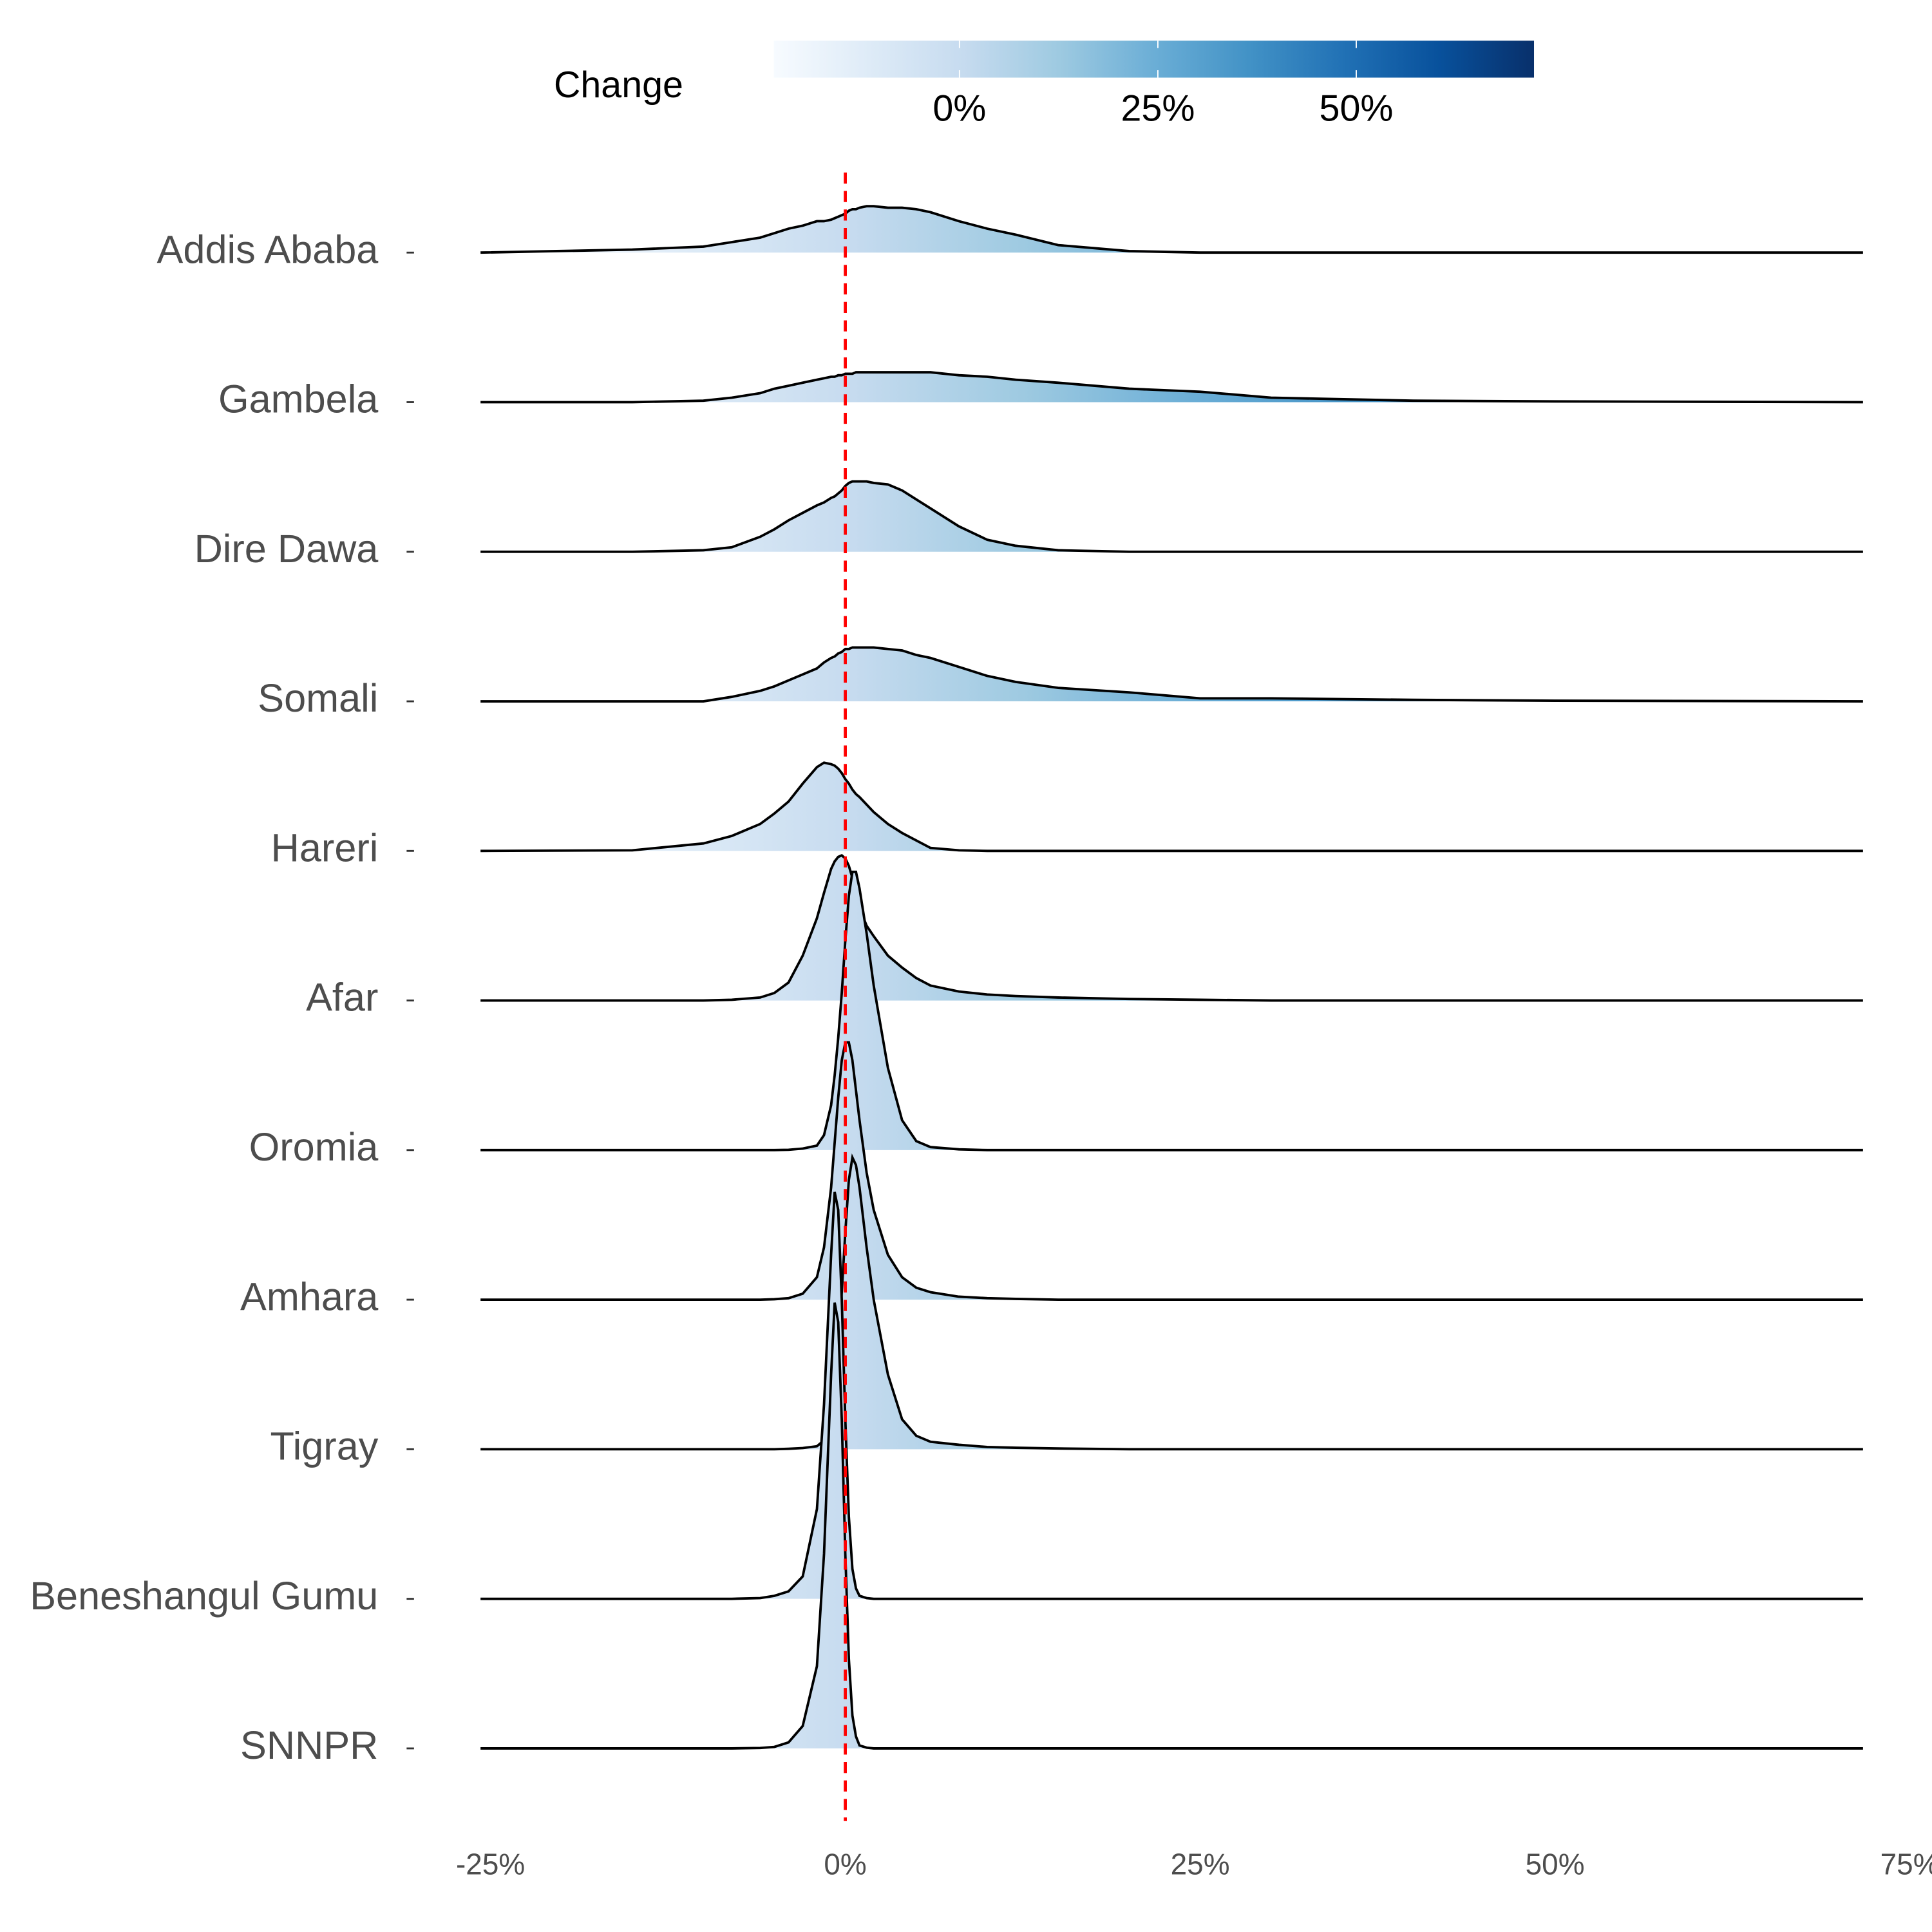 The width and height of the screenshot is (1932, 1932). What do you see at coordinates (1556, 1865) in the screenshot?
I see `x-tick-label: 50%` at bounding box center [1556, 1865].